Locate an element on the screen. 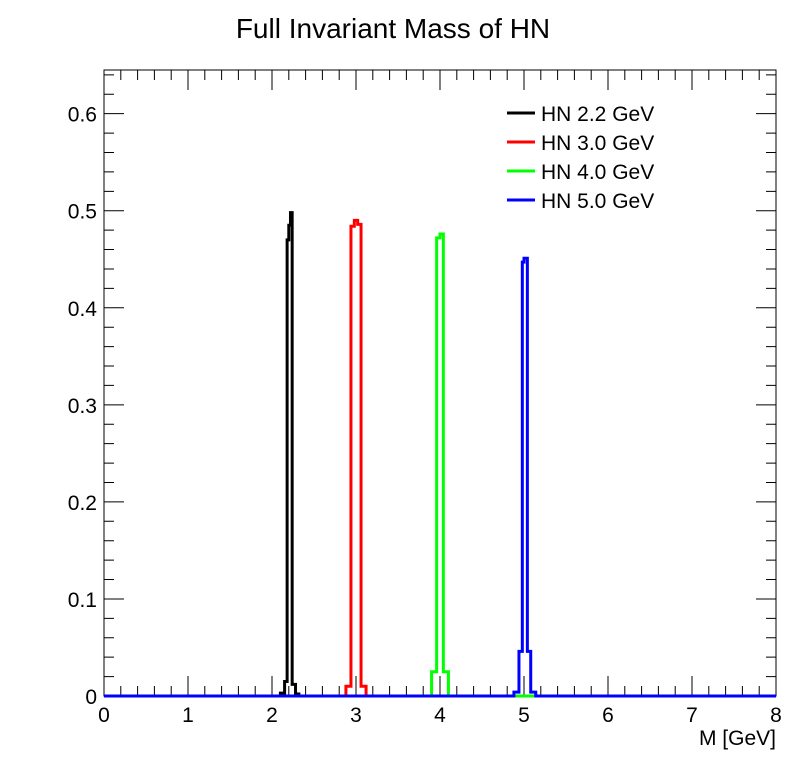  legend: HN 2.2 GeV HN 3.0 GeV HN 4.0 GeV HN 5.0 GeV is located at coordinates (580, 158).